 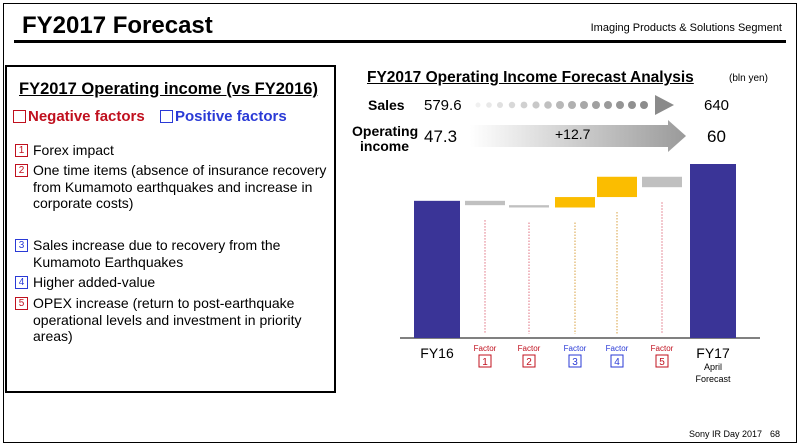 I want to click on factor-number-badge: 1, so click(x=21, y=150).